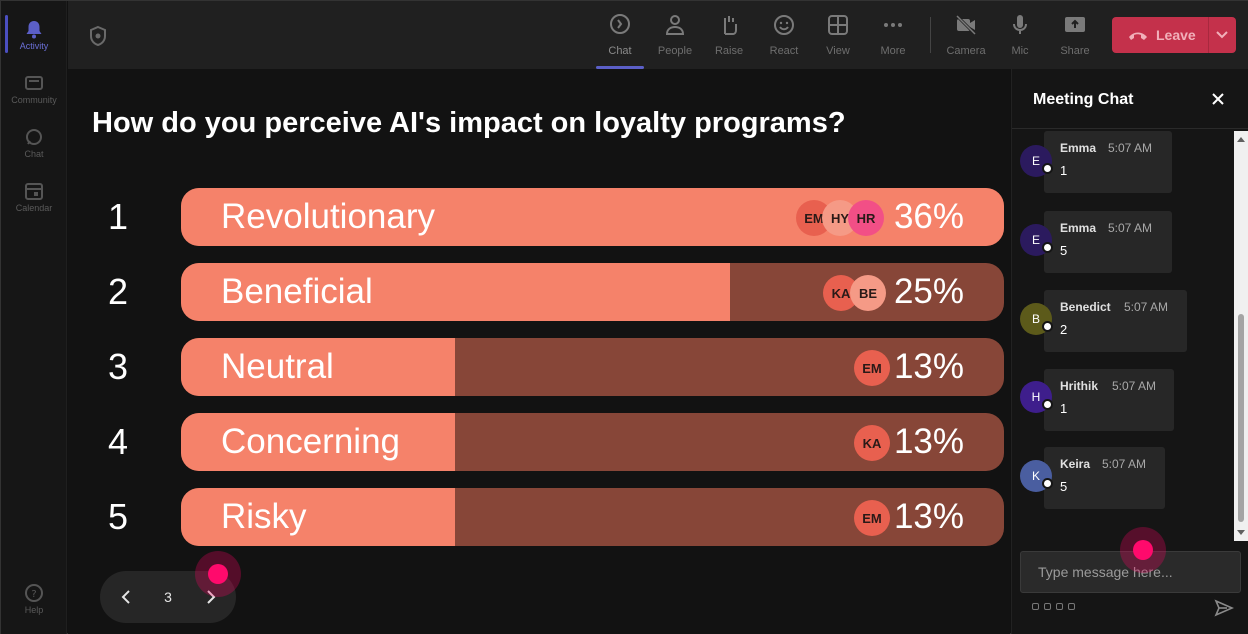 Image resolution: width=1248 pixels, height=634 pixels. I want to click on more-button: More, so click(893, 37).